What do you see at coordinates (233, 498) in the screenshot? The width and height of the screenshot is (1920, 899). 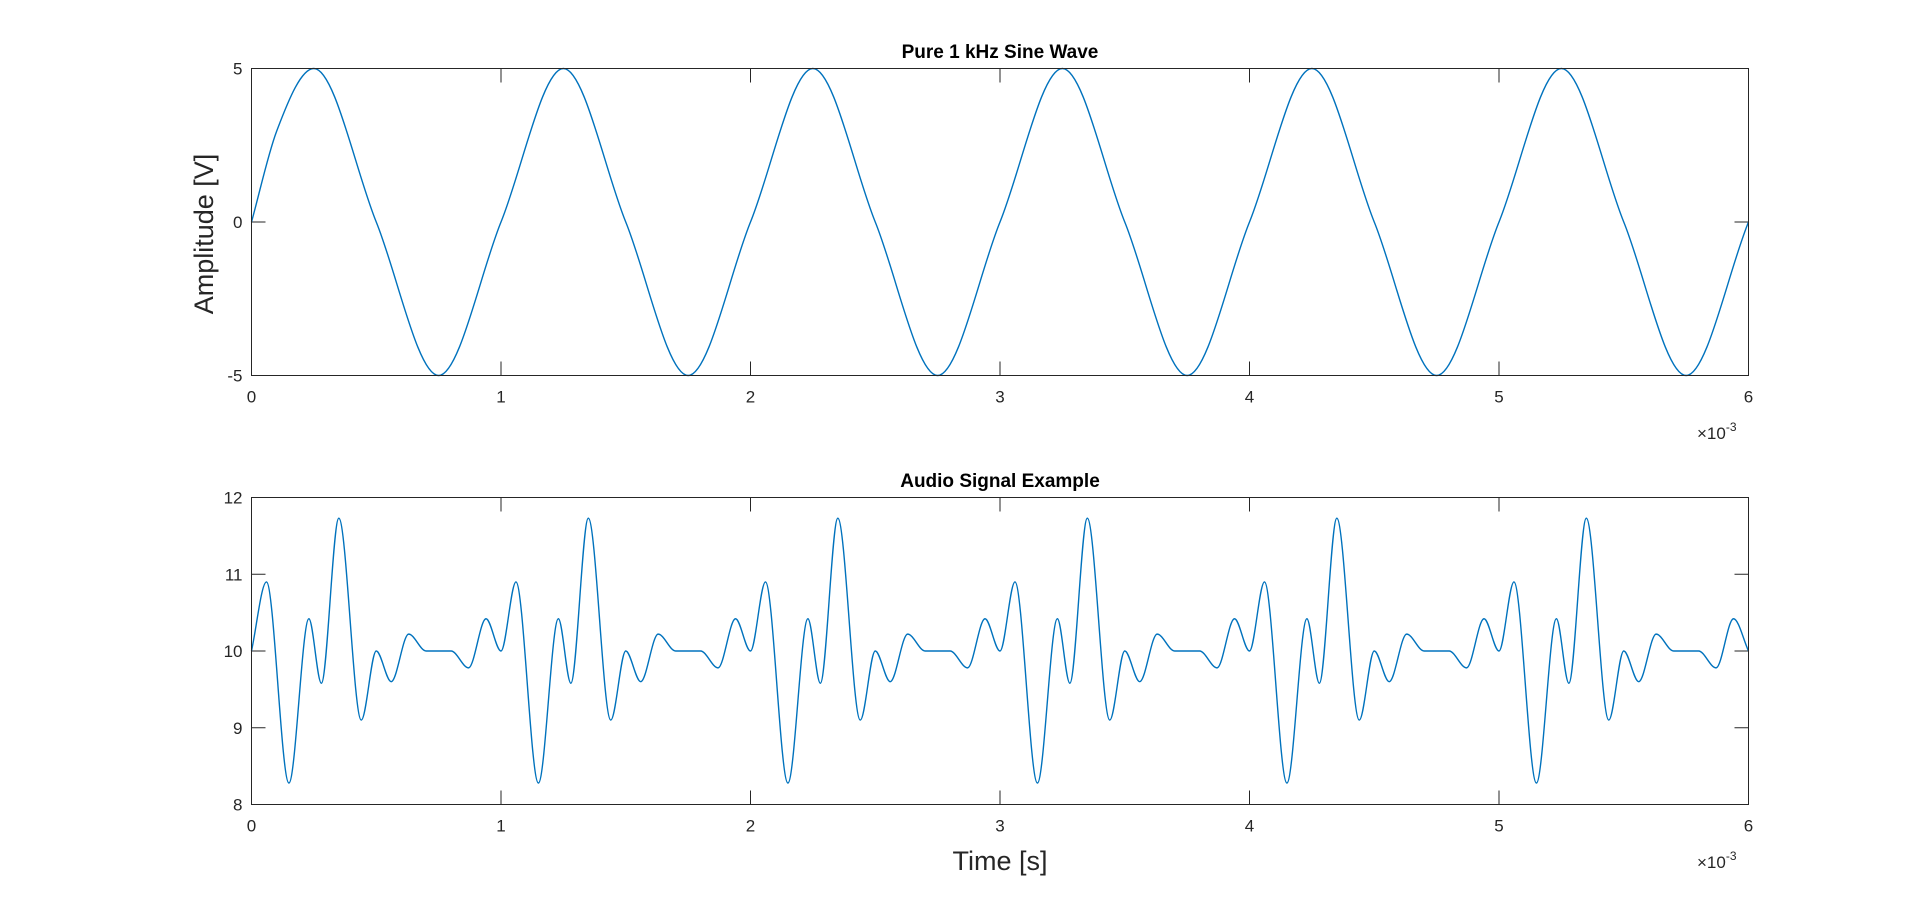 I see `y-tick-label: 12` at bounding box center [233, 498].